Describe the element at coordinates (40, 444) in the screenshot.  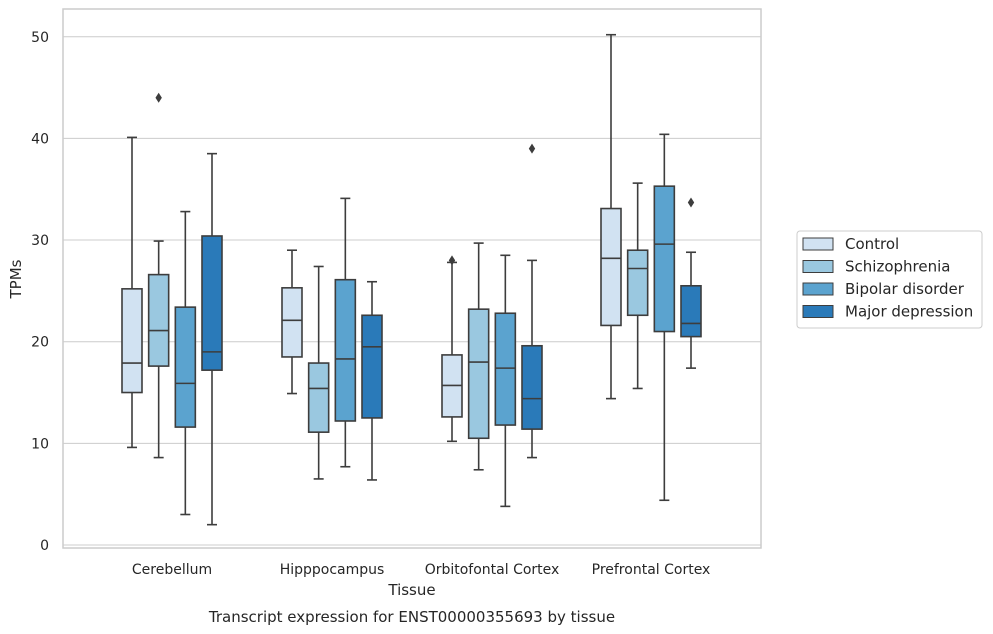
I see `y-tick-label: 10` at that location.